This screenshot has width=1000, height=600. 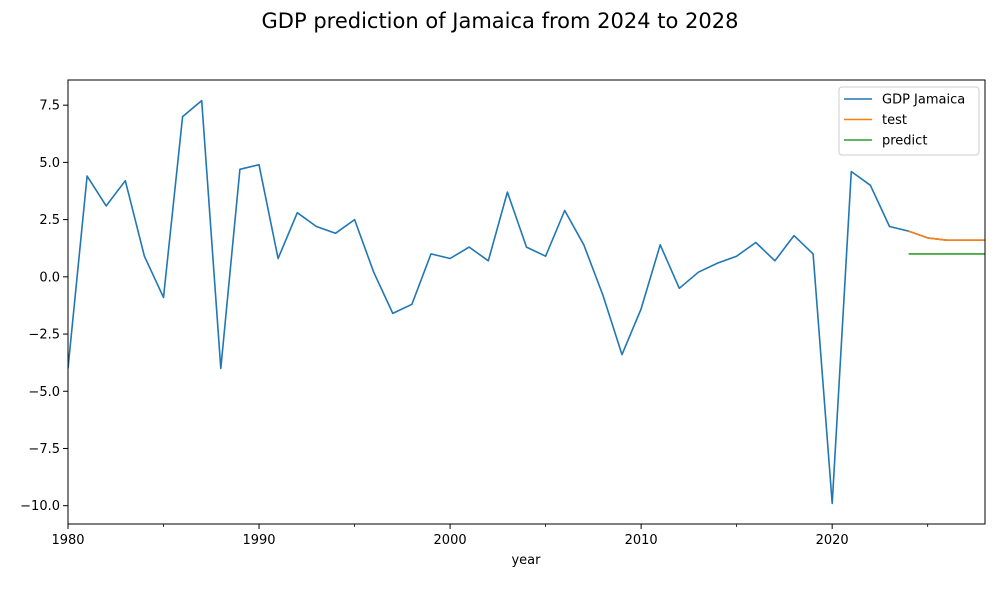 I want to click on legend: GDP Jamaica test predict, so click(x=909, y=121).